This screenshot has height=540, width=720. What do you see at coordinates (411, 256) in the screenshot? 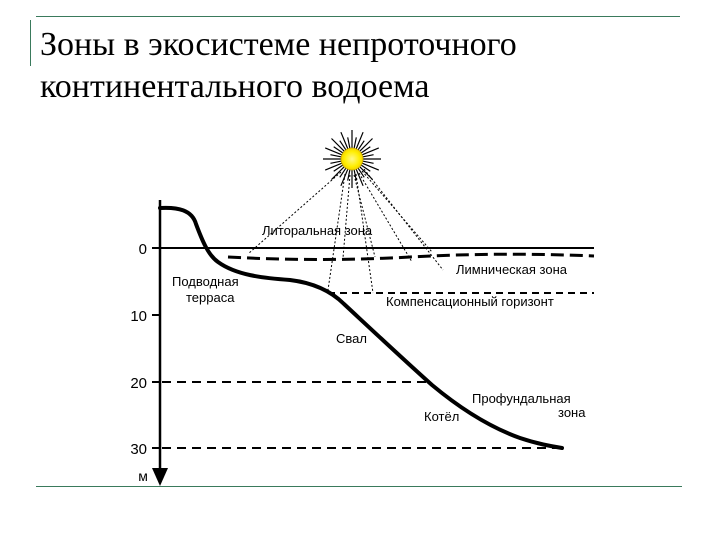
I see `limnetic-zone-boundary` at bounding box center [411, 256].